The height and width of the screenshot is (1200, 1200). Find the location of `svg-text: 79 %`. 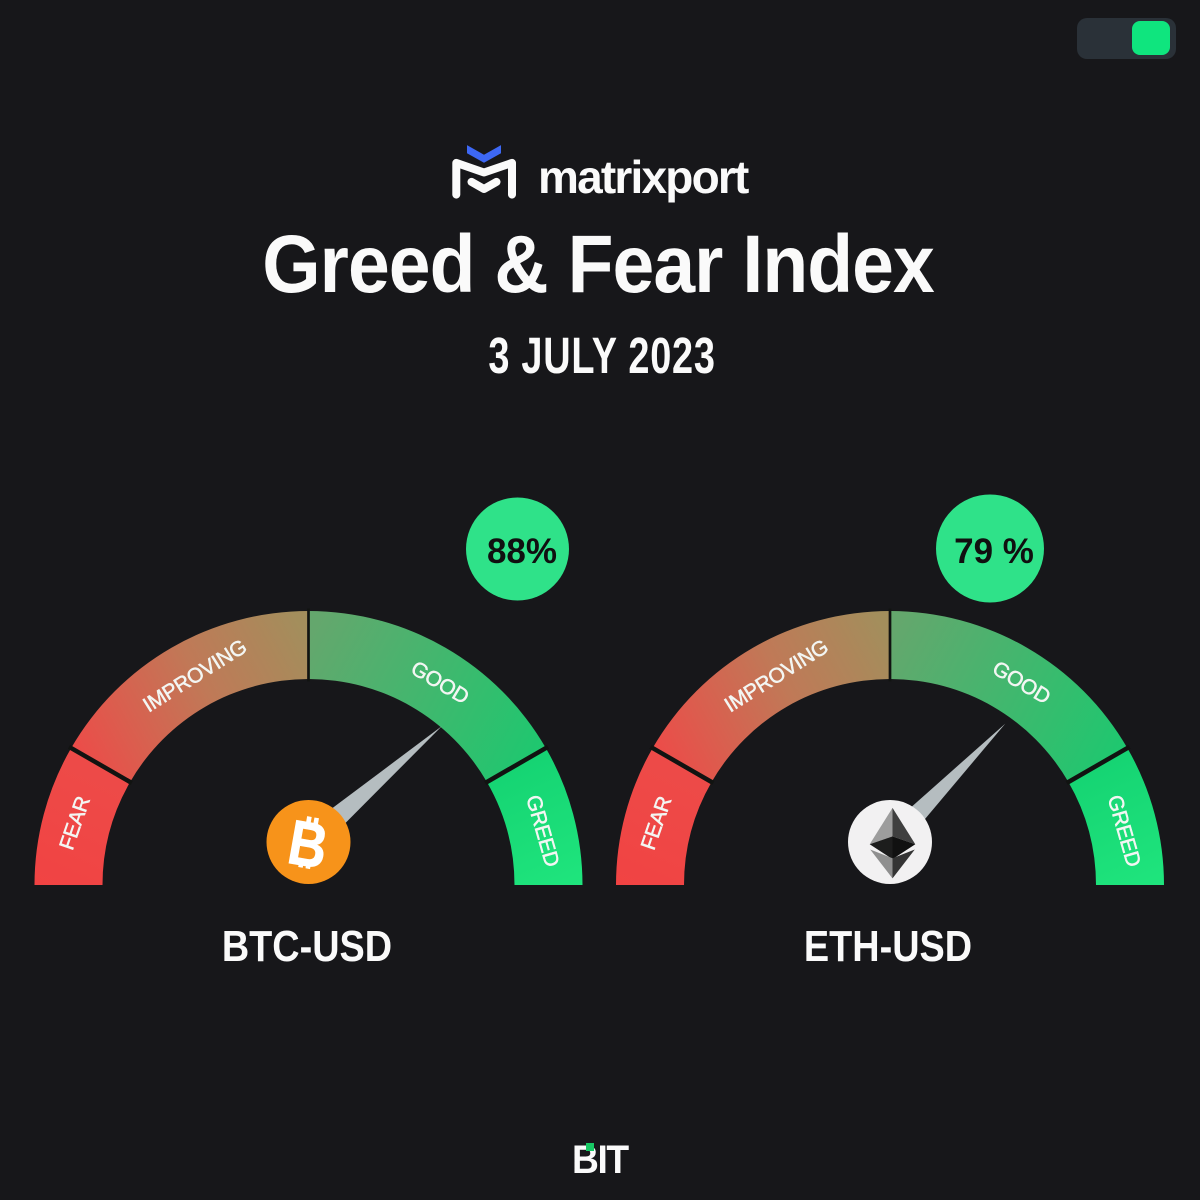

svg-text: 79 % is located at coordinates (994, 551).